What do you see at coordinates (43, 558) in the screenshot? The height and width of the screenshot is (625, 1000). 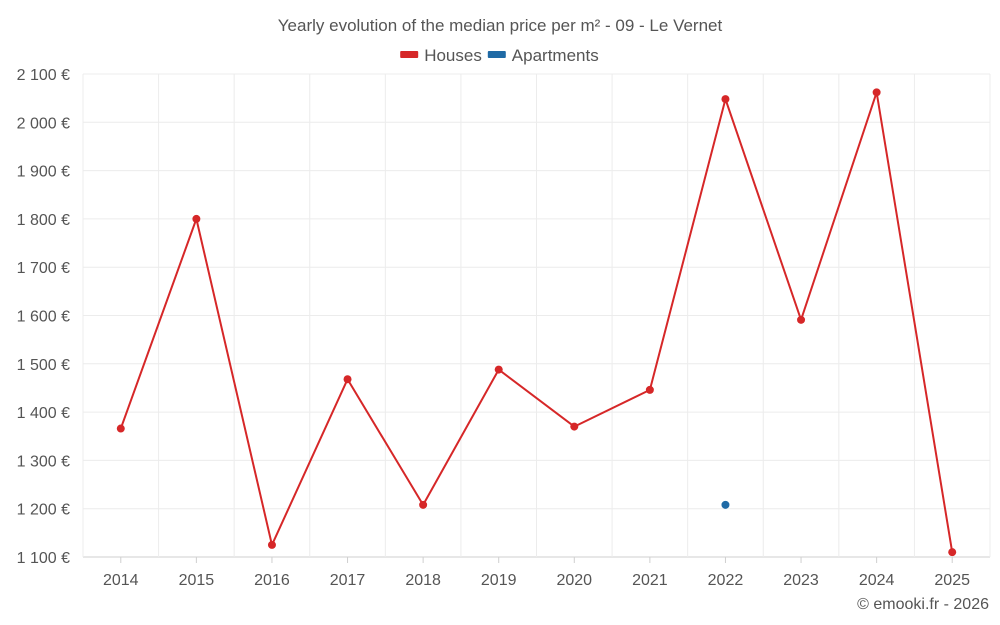 I see `y-tick-label: 1 100 €` at bounding box center [43, 558].